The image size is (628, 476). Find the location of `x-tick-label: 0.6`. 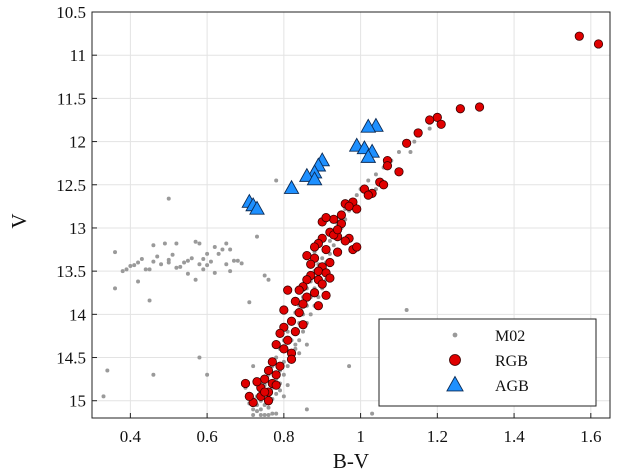

x-tick-label: 0.6 is located at coordinates (206, 436).